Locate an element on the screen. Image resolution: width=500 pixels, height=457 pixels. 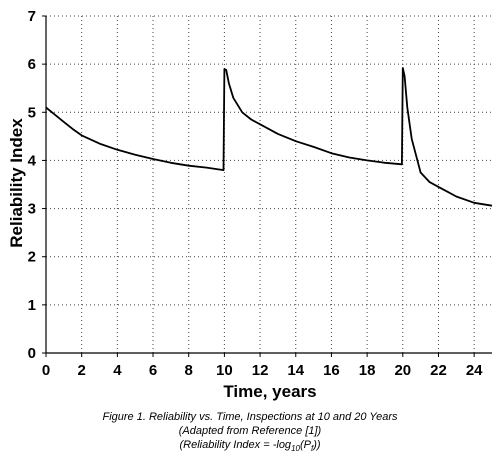
caption-formula-subscript-f: f is located at coordinates (312, 449).